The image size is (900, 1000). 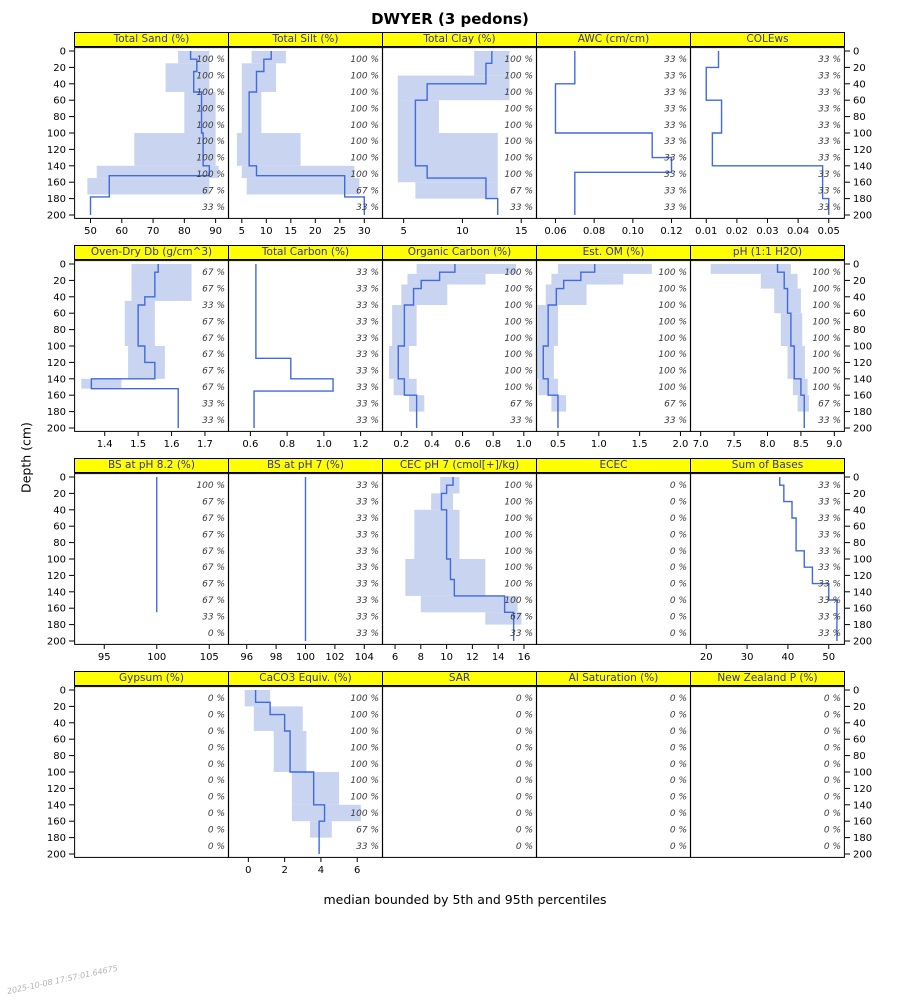 I want to click on svg-text: 200, so click(x=862, y=216).